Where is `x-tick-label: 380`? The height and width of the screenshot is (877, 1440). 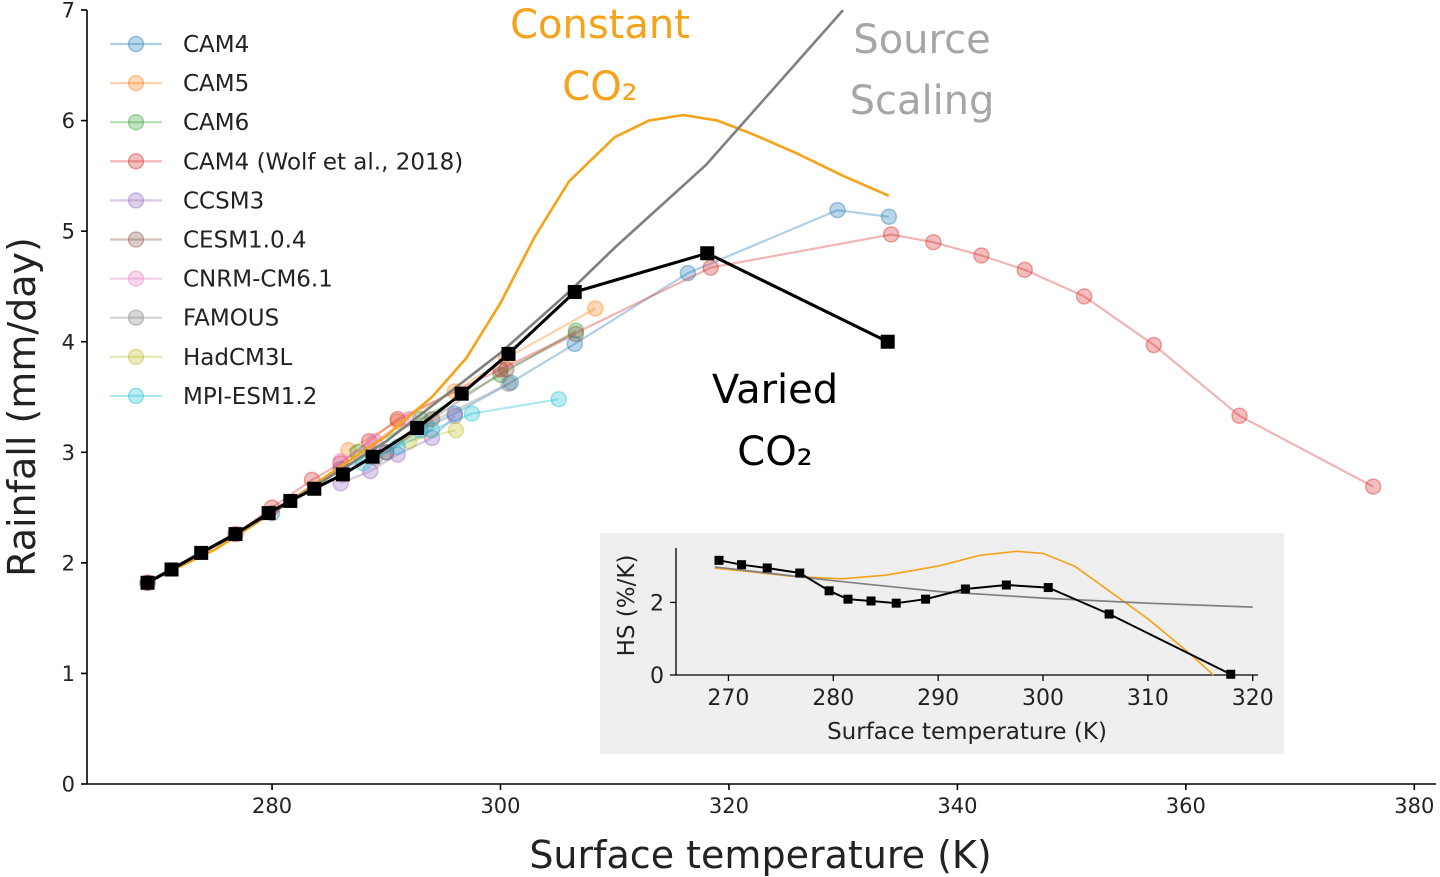 x-tick-label: 380 is located at coordinates (1414, 806).